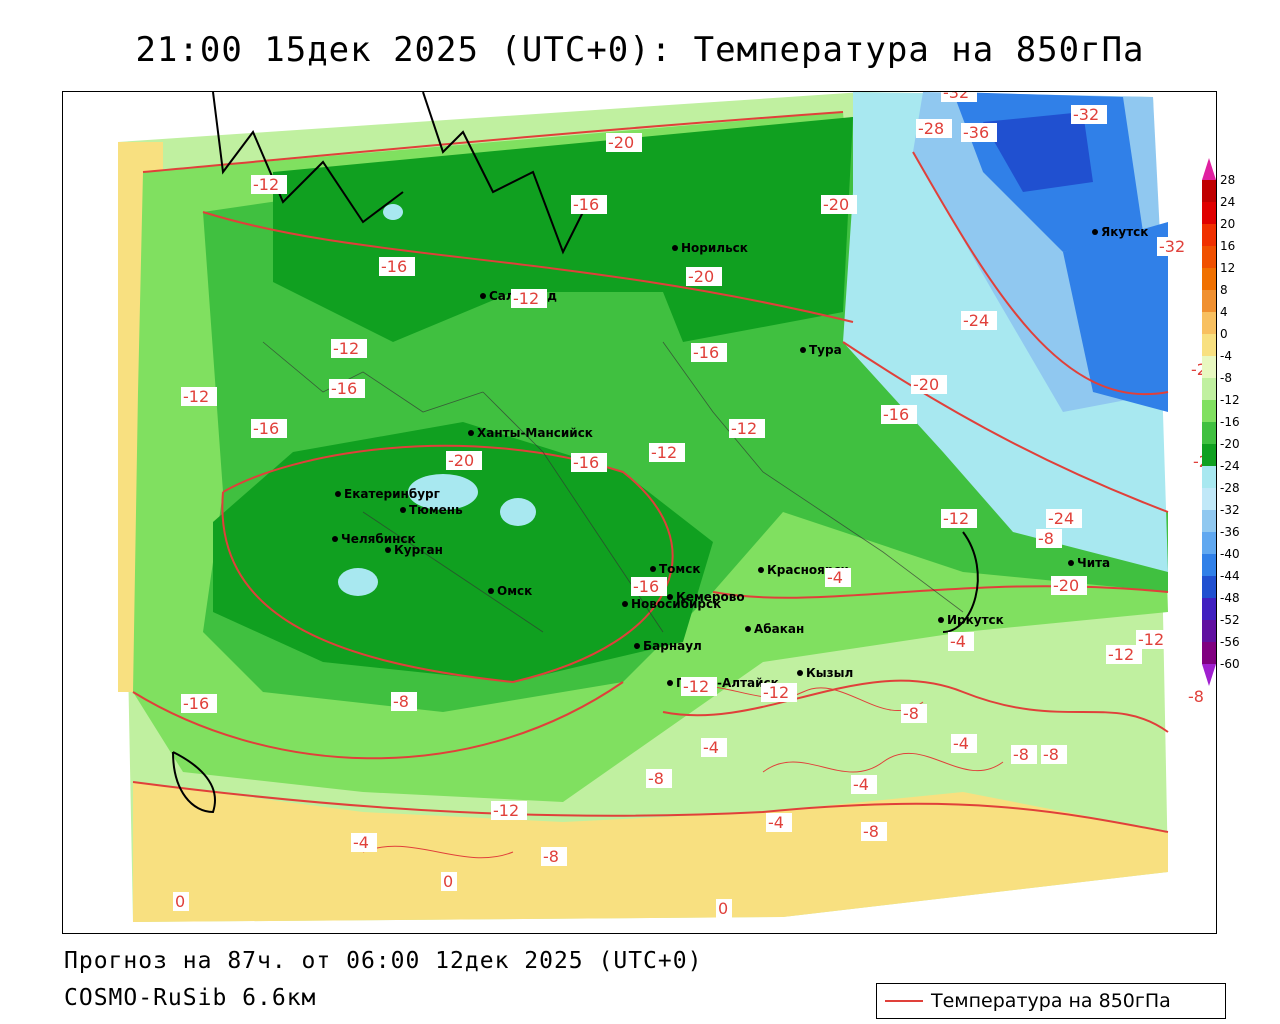 This screenshot has width=1280, height=1024. I want to click on city-label: Кызыл, so click(829, 673).